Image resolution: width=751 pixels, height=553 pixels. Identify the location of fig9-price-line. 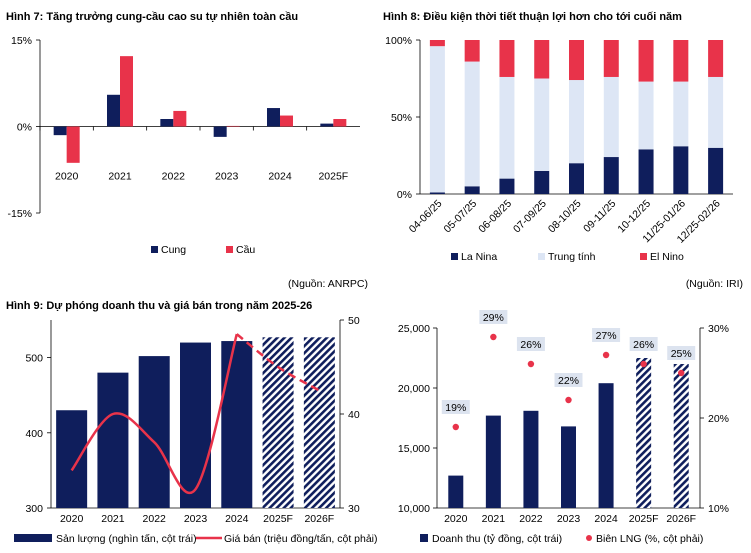
(195, 413).